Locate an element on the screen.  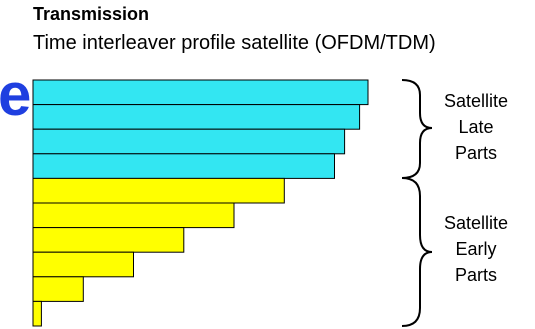
label-line: Early is located at coordinates (476, 249).